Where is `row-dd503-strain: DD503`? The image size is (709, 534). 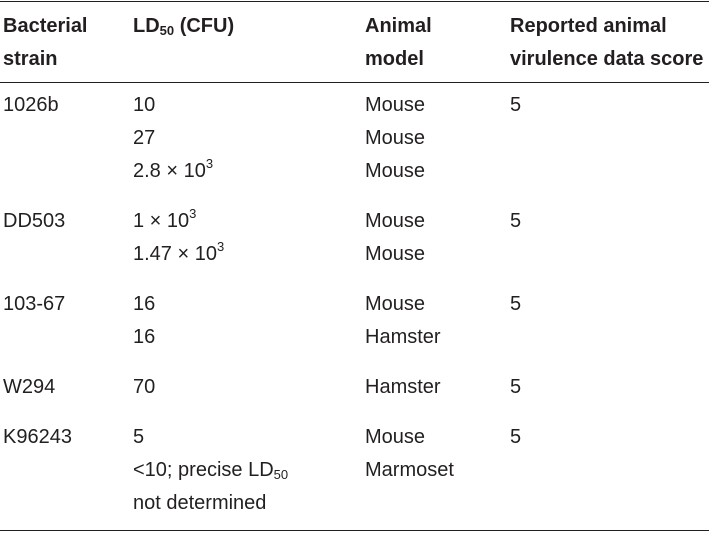
row-dd503-strain: DD503 is located at coordinates (34, 221).